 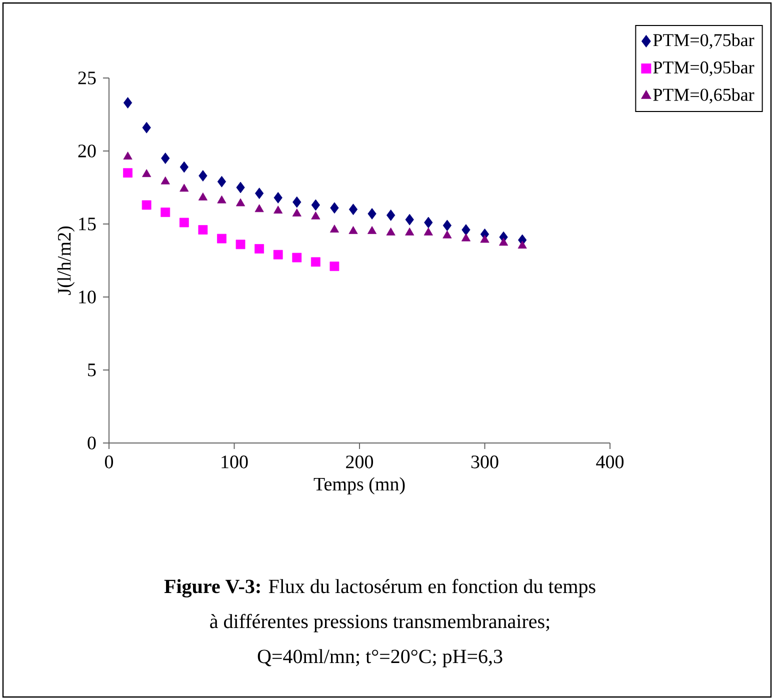 What do you see at coordinates (703, 96) in the screenshot?
I see `legend-label: PTM=0,65bar` at bounding box center [703, 96].